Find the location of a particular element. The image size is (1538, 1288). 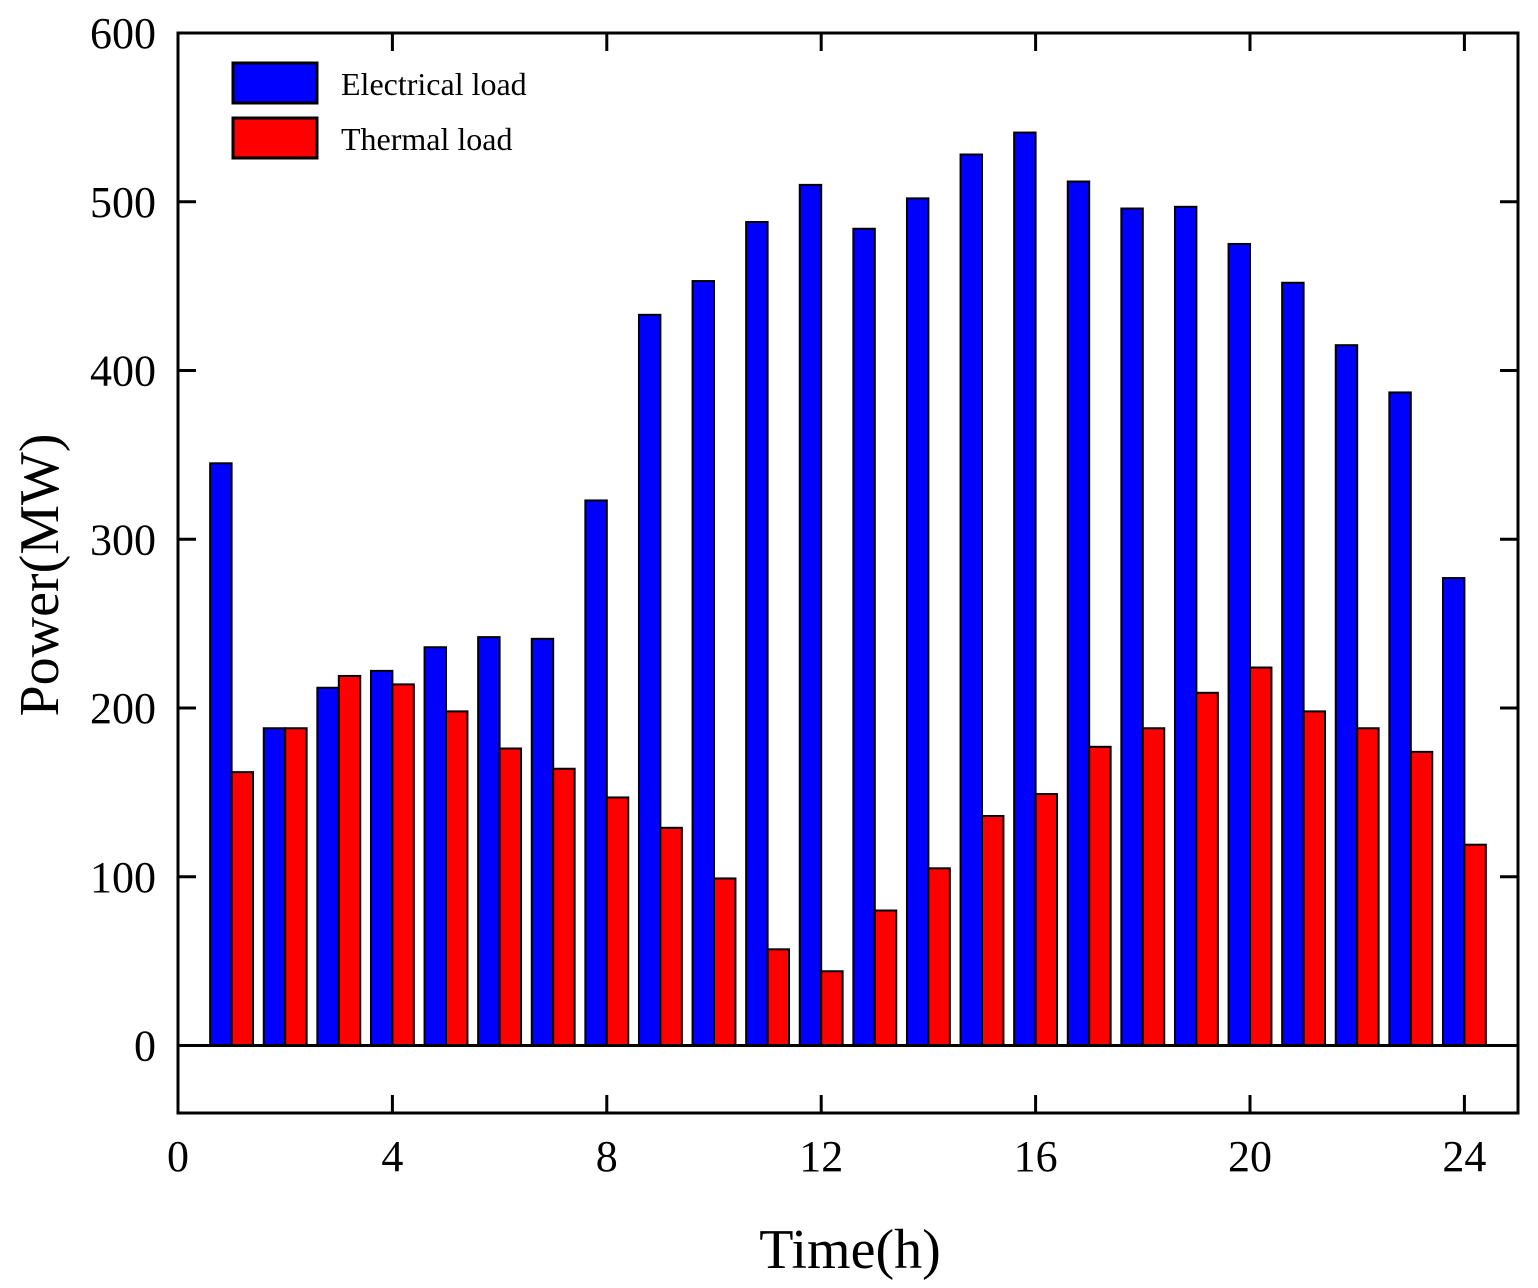

x-axis-title: Time(h) is located at coordinates (850, 1250).